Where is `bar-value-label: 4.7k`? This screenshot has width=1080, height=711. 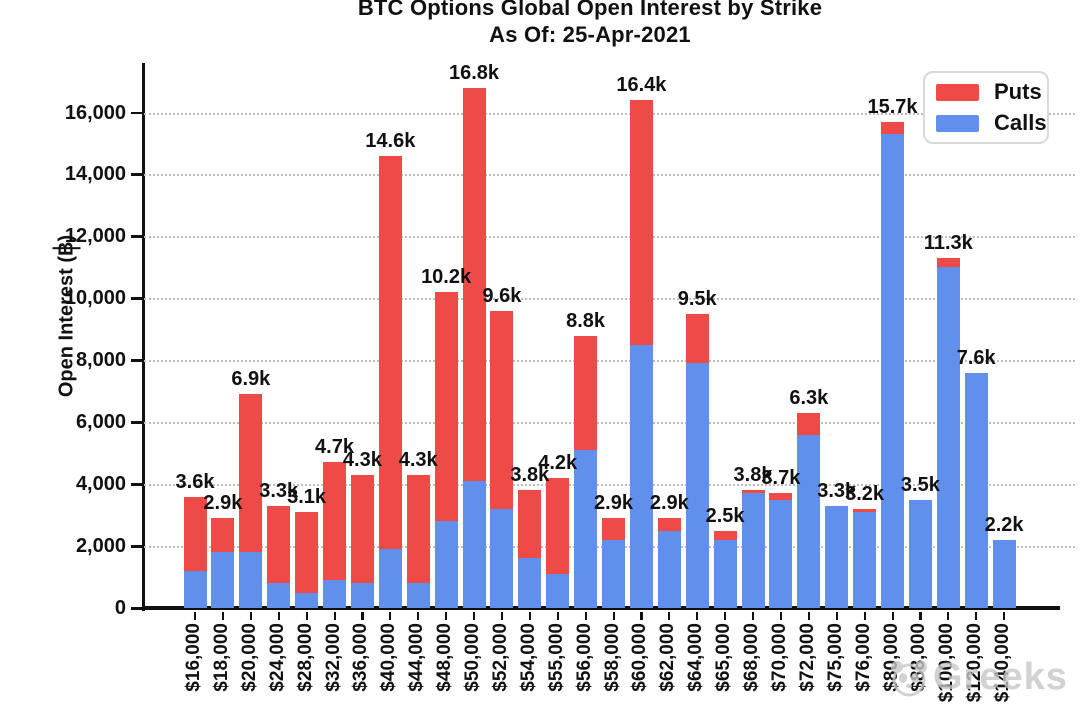 bar-value-label: 4.7k is located at coordinates (334, 447).